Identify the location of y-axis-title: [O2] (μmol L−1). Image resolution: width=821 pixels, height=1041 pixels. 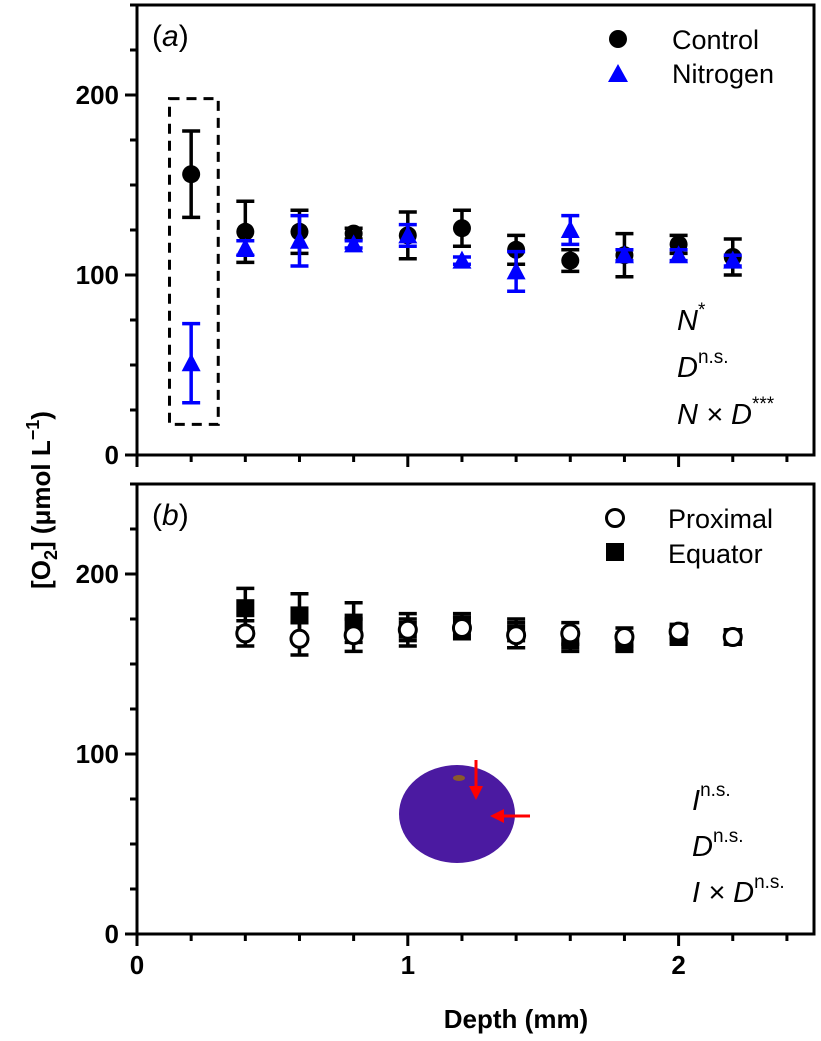
(42, 500).